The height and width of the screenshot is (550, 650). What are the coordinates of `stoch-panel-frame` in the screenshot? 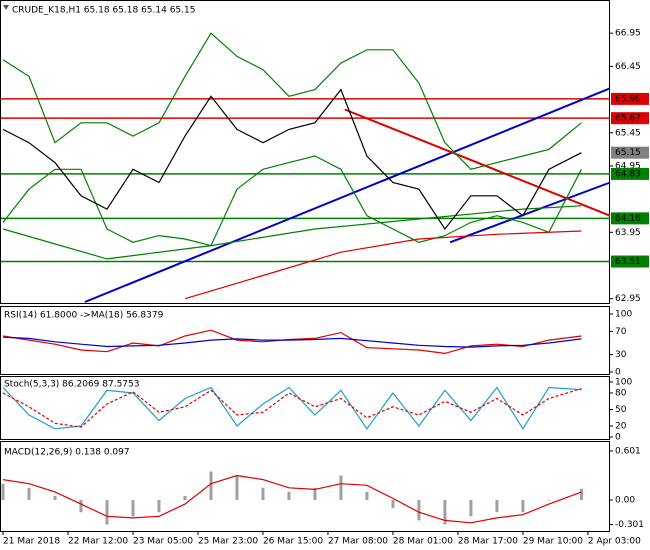 It's located at (305, 408).